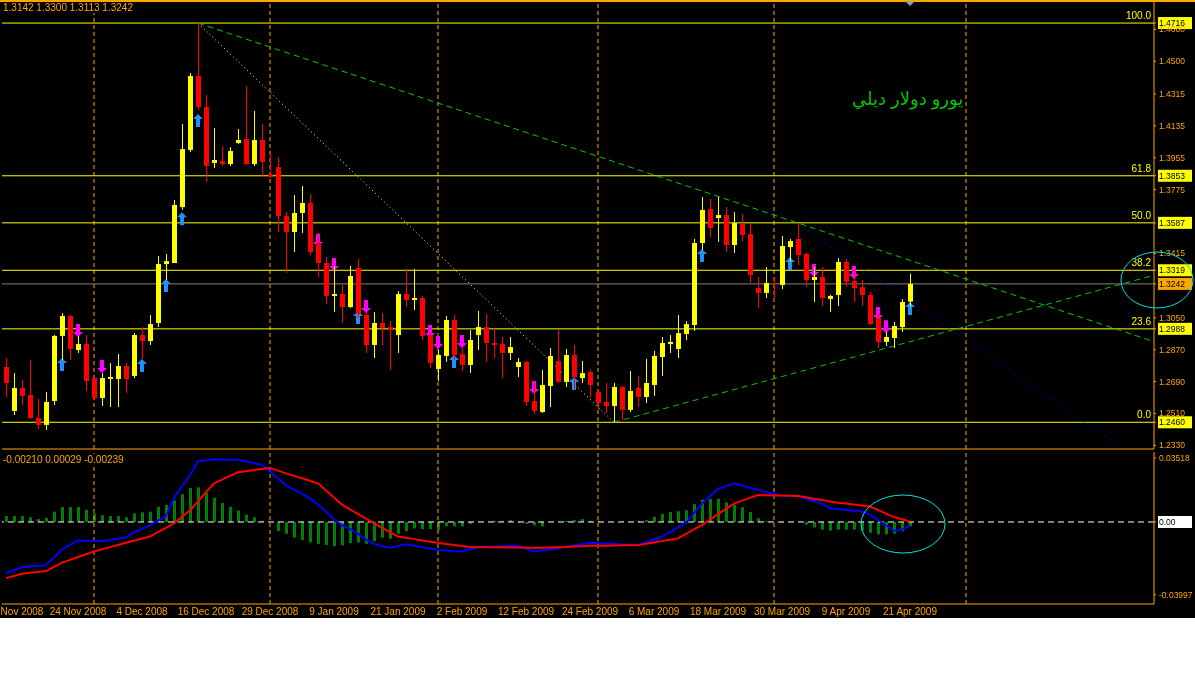 The width and height of the screenshot is (1195, 691). Describe the element at coordinates (654, 611) in the screenshot. I see `x-tick-label: 6 Mar 2009` at that location.